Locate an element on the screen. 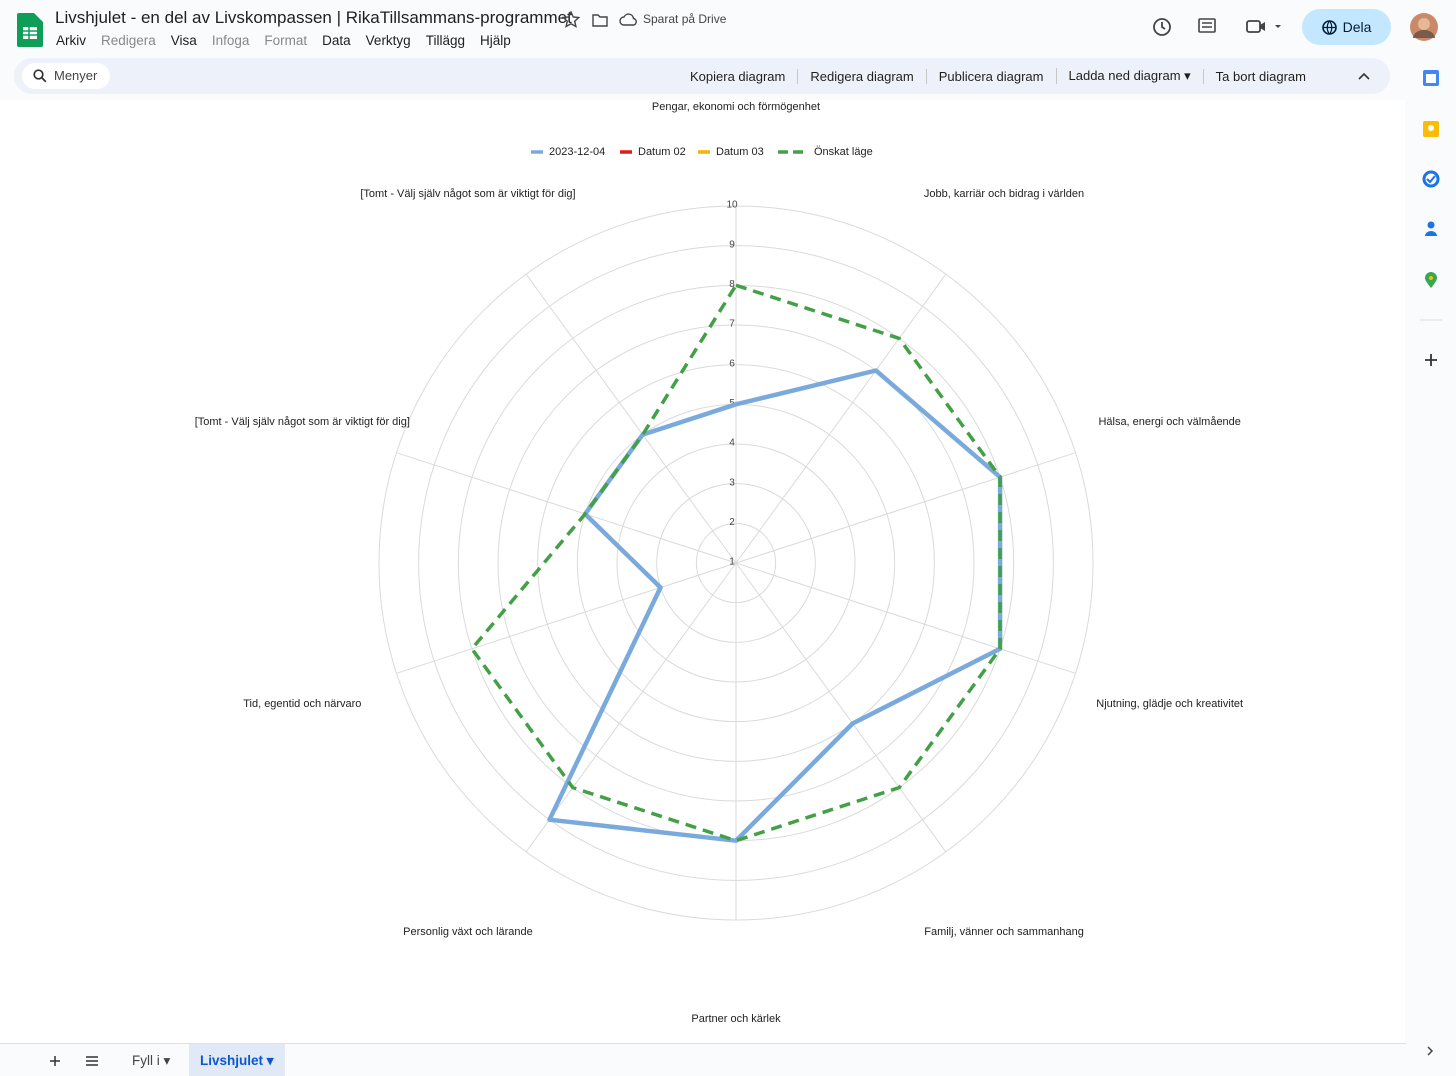 This screenshot has width=1456, height=1076. menu-item: Verktyg is located at coordinates (388, 40).